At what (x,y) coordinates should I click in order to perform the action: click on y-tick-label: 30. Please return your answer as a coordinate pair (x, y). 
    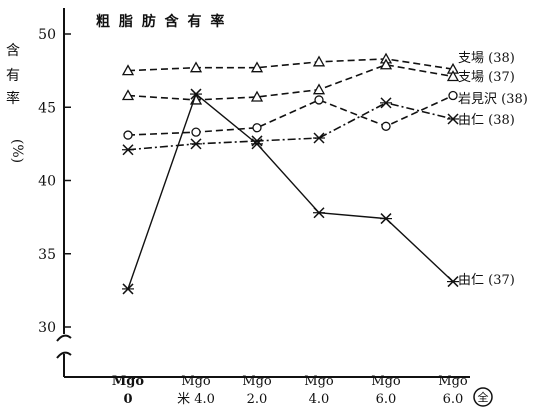
    Looking at the image, I should click on (47, 328).